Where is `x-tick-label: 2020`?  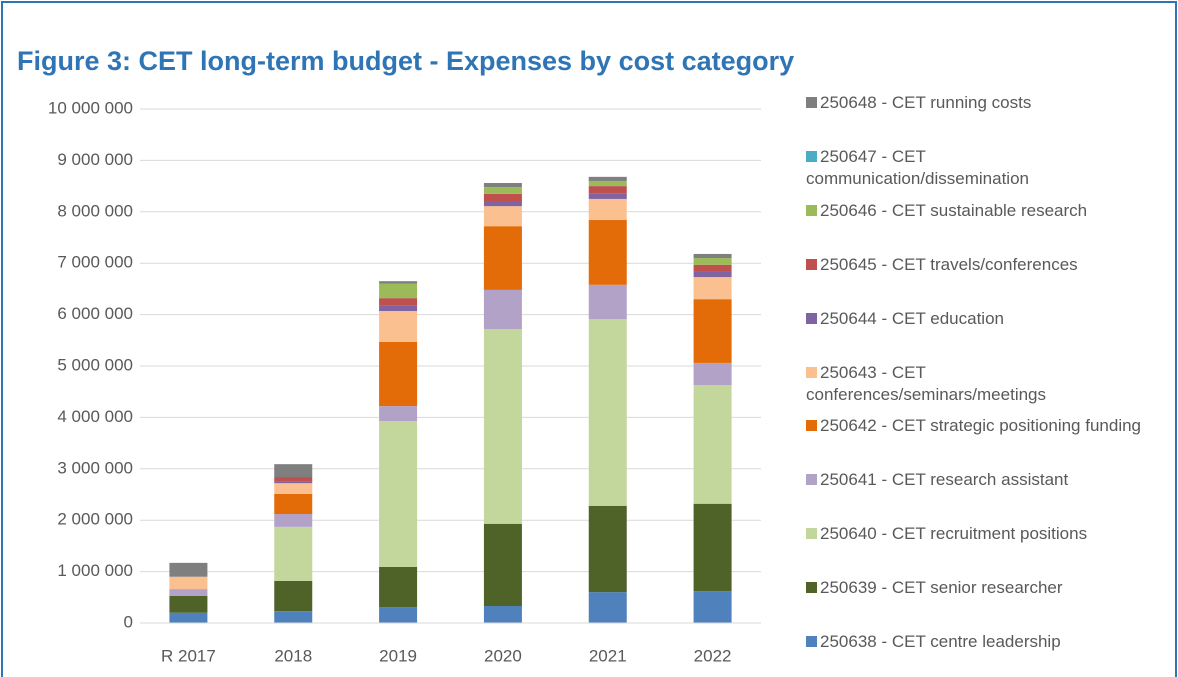 x-tick-label: 2020 is located at coordinates (503, 655).